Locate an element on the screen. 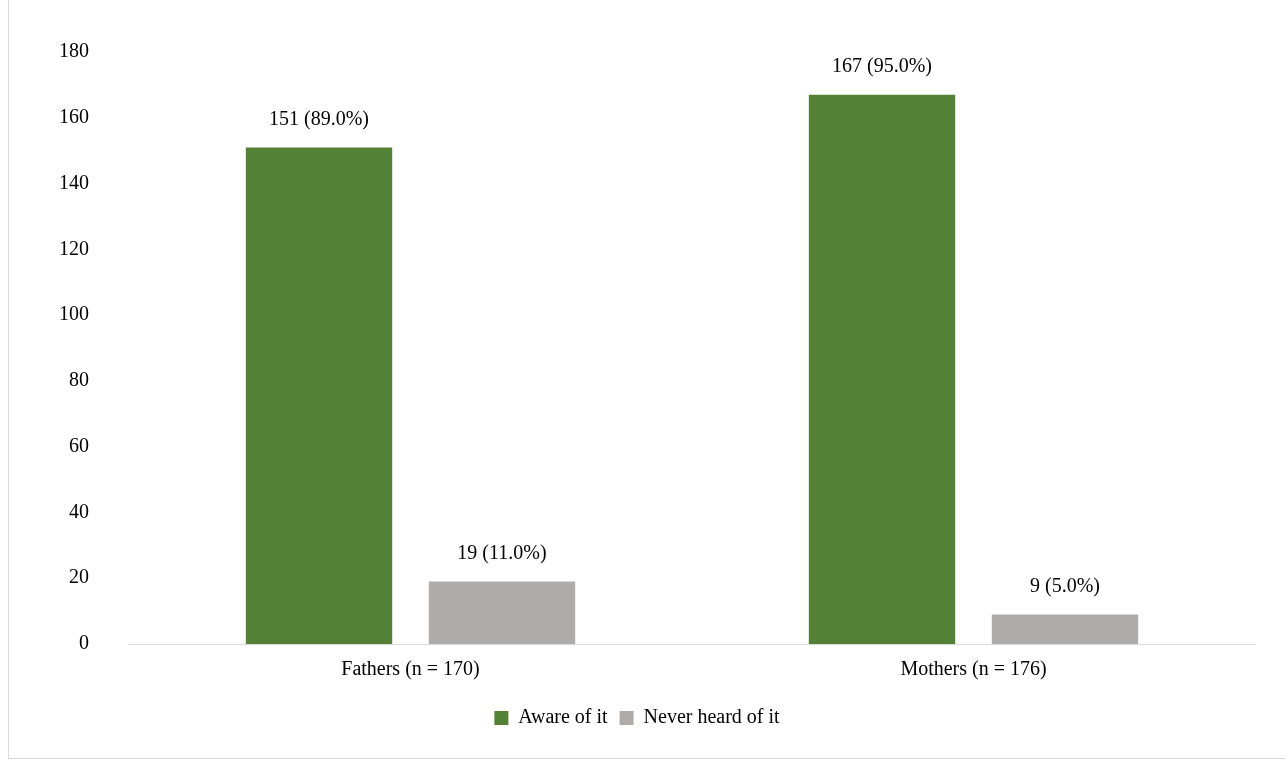 This screenshot has height=762, width=1287. y-tick-label: 140 is located at coordinates (74, 181).